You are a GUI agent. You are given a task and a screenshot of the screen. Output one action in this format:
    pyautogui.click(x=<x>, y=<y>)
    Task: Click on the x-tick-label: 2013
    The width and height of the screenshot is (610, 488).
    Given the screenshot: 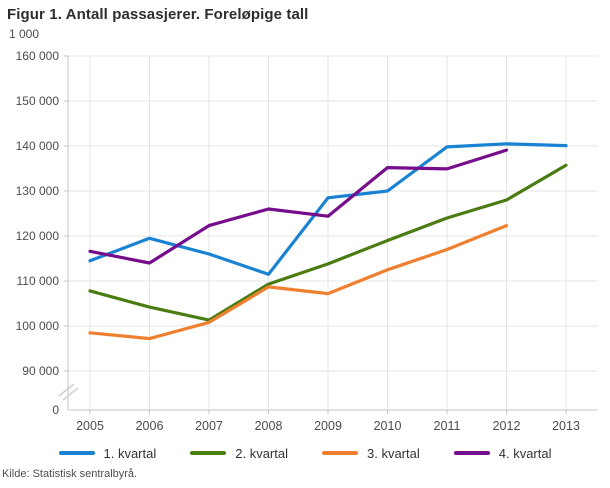 What is the action you would take?
    pyautogui.click(x=566, y=426)
    